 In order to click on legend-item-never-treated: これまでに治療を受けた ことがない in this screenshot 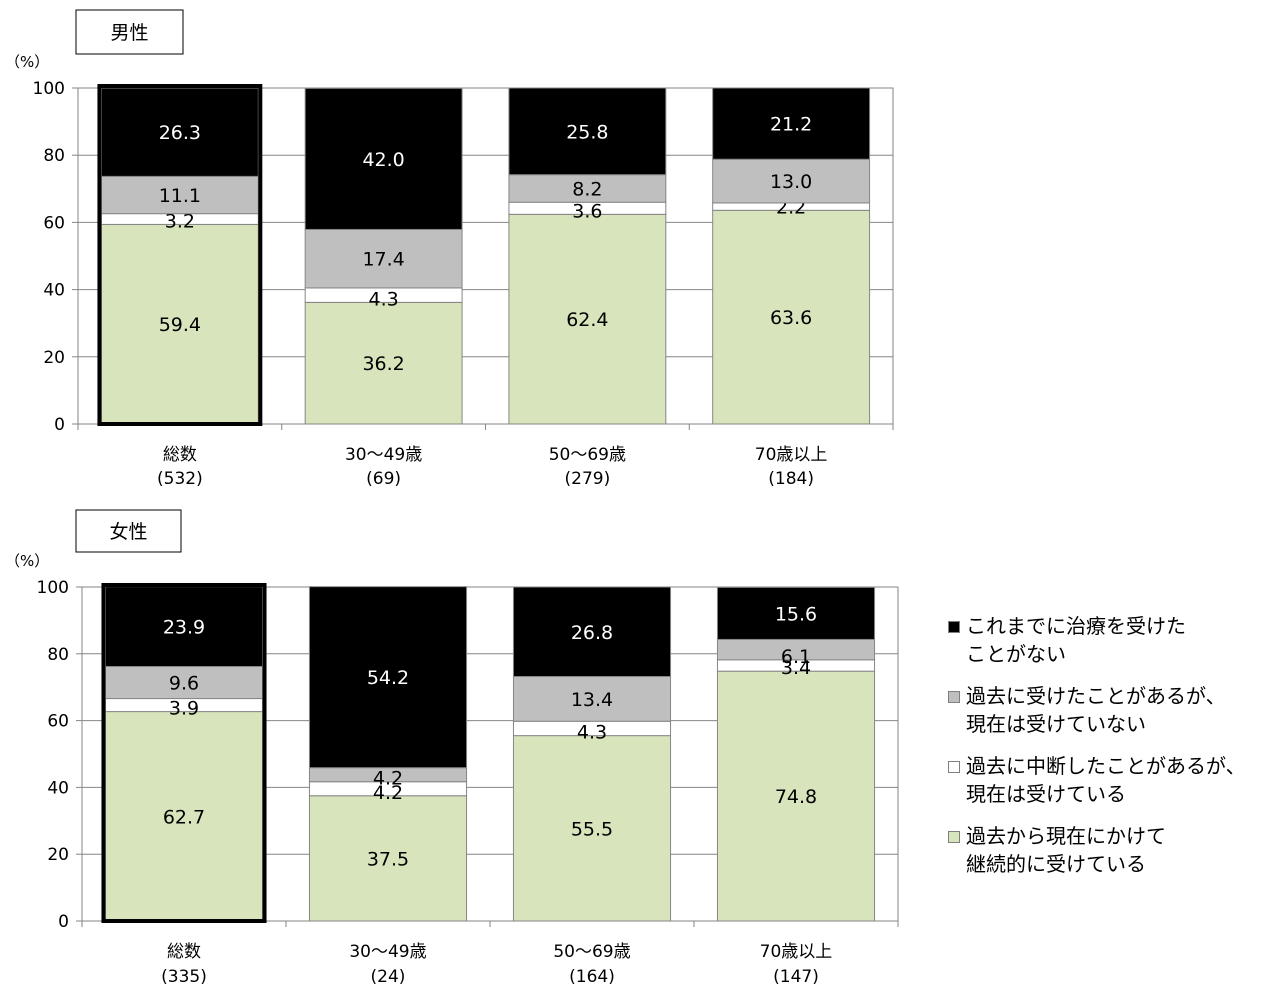, I will do `click(1113, 640)`.